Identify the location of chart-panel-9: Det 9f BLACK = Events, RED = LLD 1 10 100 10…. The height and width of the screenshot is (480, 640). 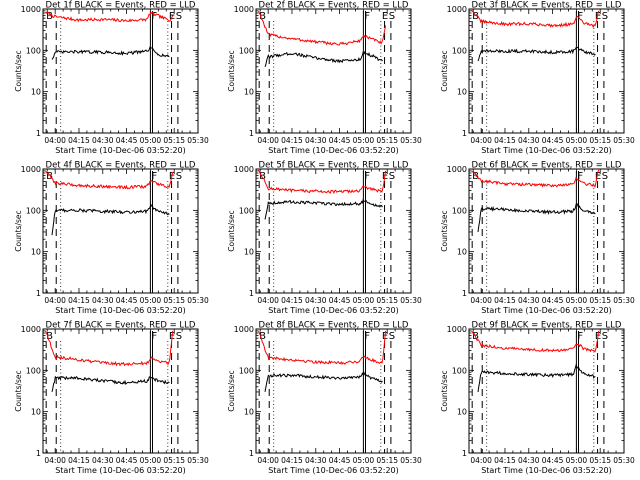
(537, 398).